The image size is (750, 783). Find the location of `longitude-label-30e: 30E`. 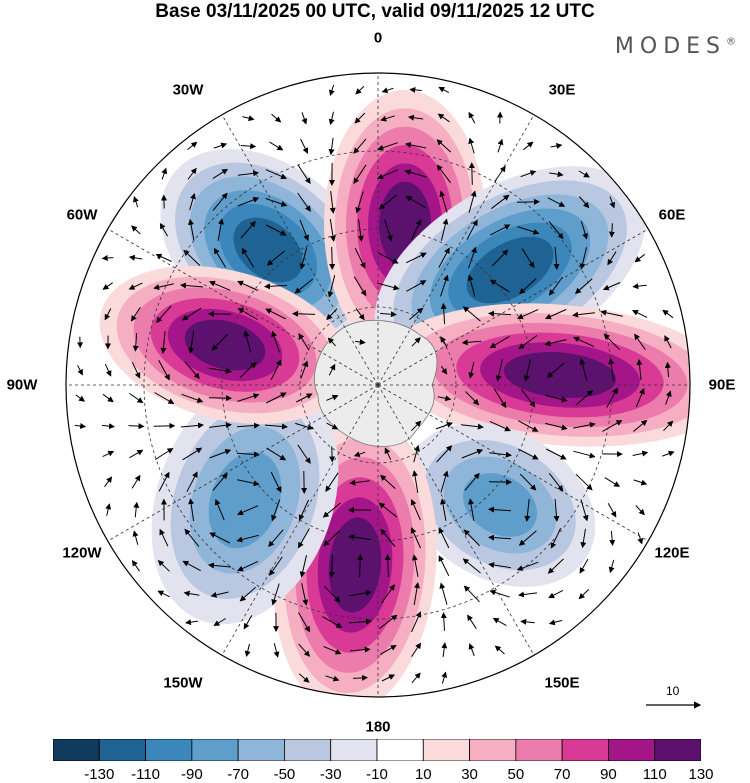

longitude-label-30e: 30E is located at coordinates (562, 90).